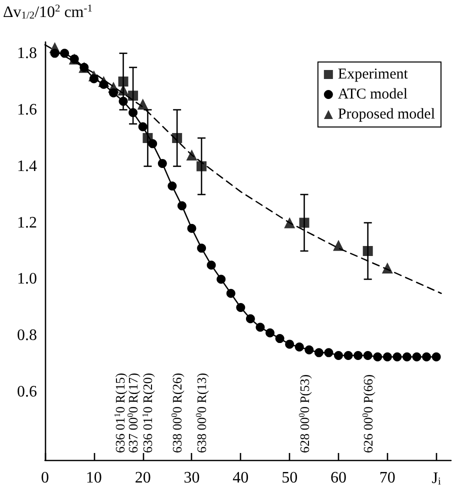 The width and height of the screenshot is (453, 493). What do you see at coordinates (387, 114) in the screenshot?
I see `legend-label: Proposed model` at bounding box center [387, 114].